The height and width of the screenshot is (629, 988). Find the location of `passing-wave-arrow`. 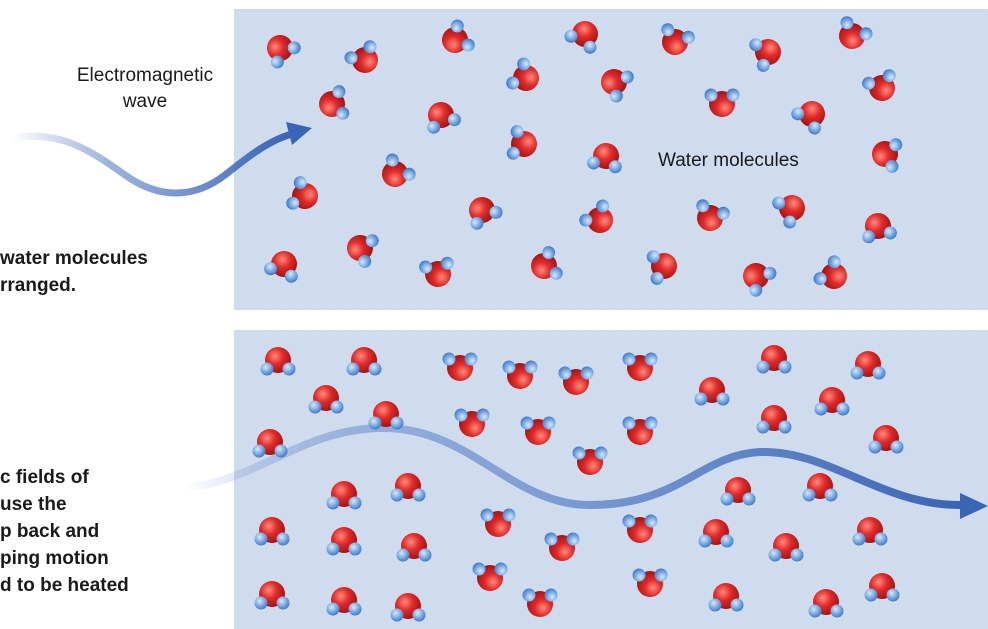

passing-wave-arrow is located at coordinates (584, 471).